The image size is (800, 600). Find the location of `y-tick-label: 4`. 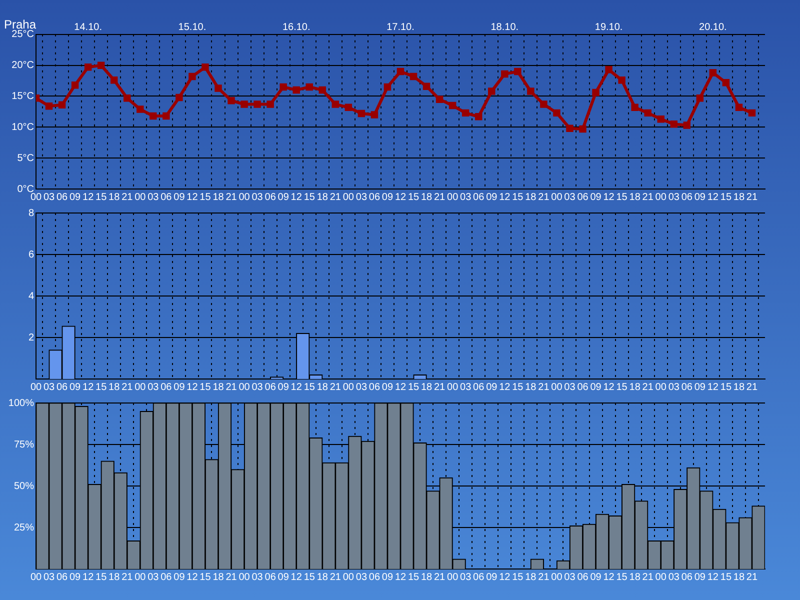

y-tick-label: 4 is located at coordinates (31, 296).